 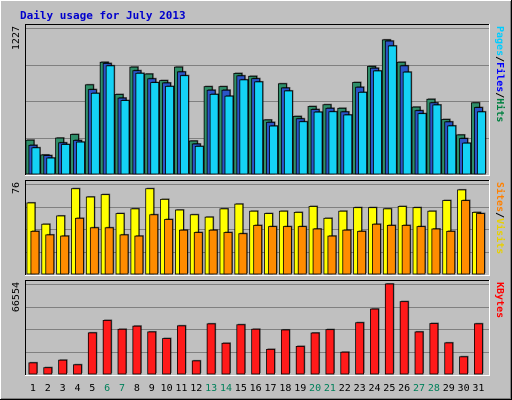 What do you see at coordinates (256, 388) in the screenshot?
I see `day-label-16: 16` at bounding box center [256, 388].